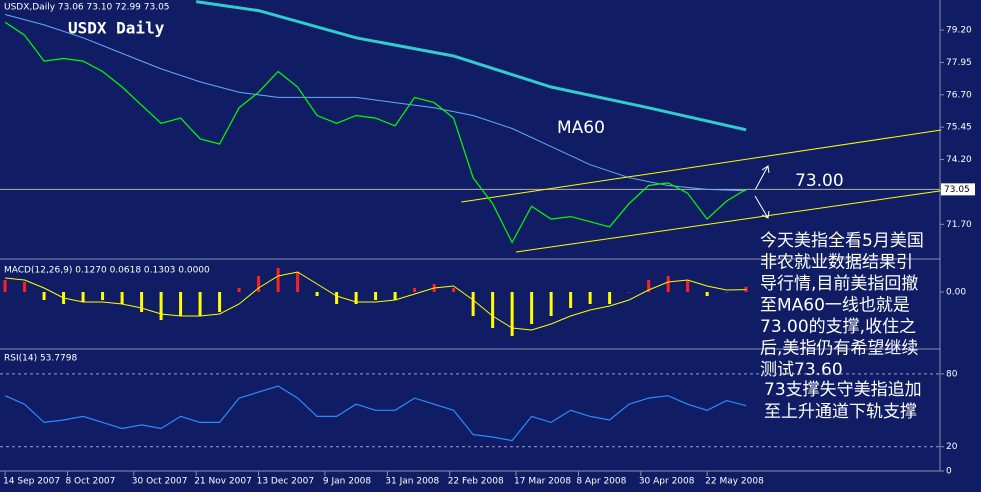  I want to click on y-tick-label: 75.45, so click(959, 128).